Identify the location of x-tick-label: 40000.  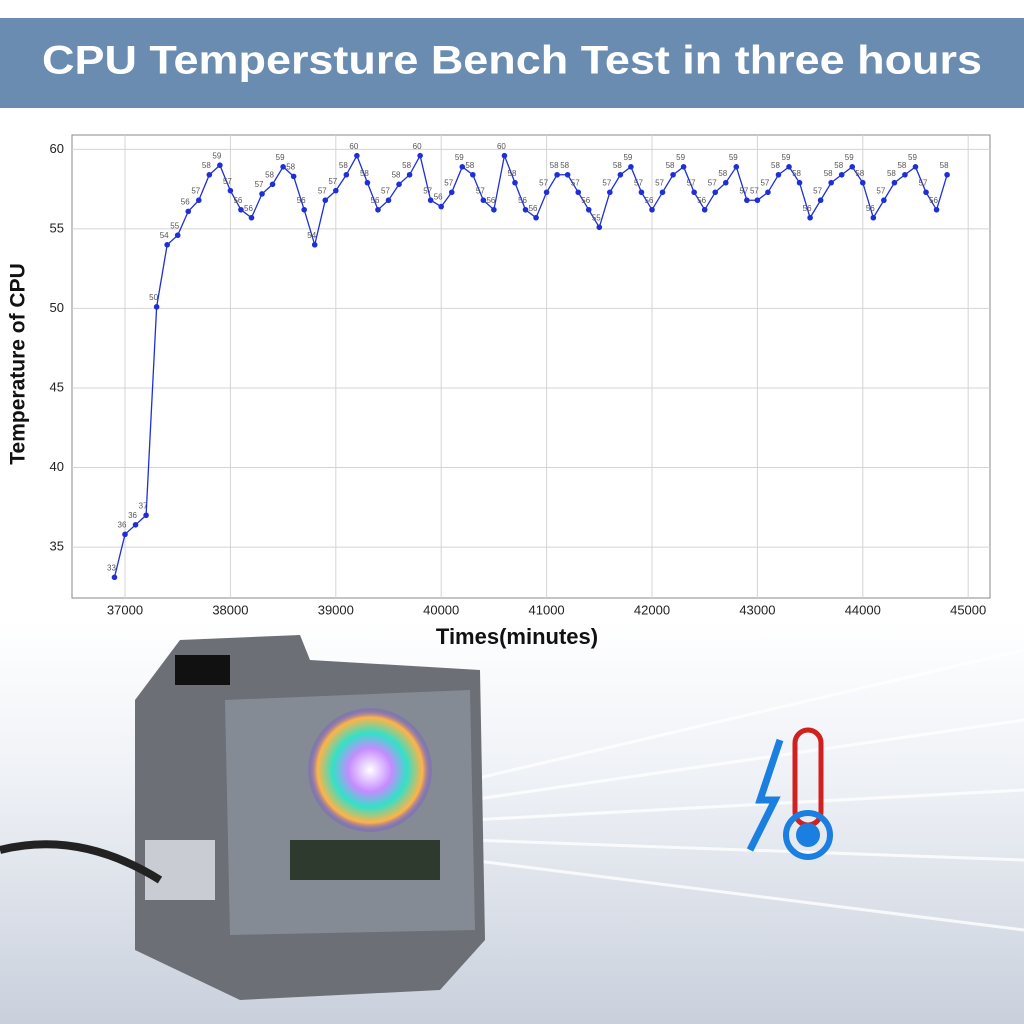
(441, 609).